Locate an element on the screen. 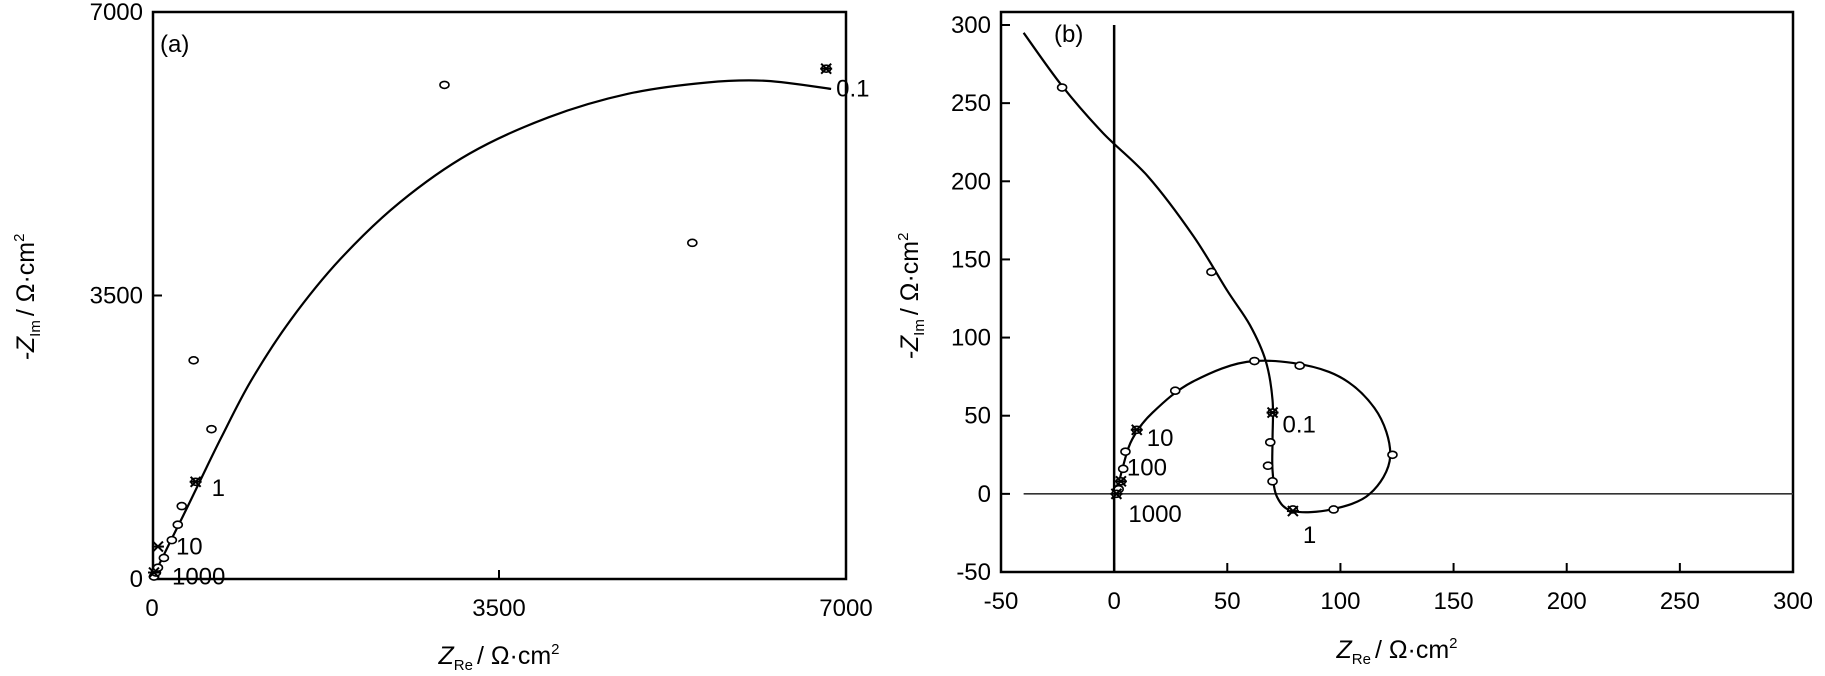 Image resolution: width=1825 pixels, height=676 pixels. panel-a-x-axis-label: ZRe / Ω·cm2 is located at coordinates (498, 657).